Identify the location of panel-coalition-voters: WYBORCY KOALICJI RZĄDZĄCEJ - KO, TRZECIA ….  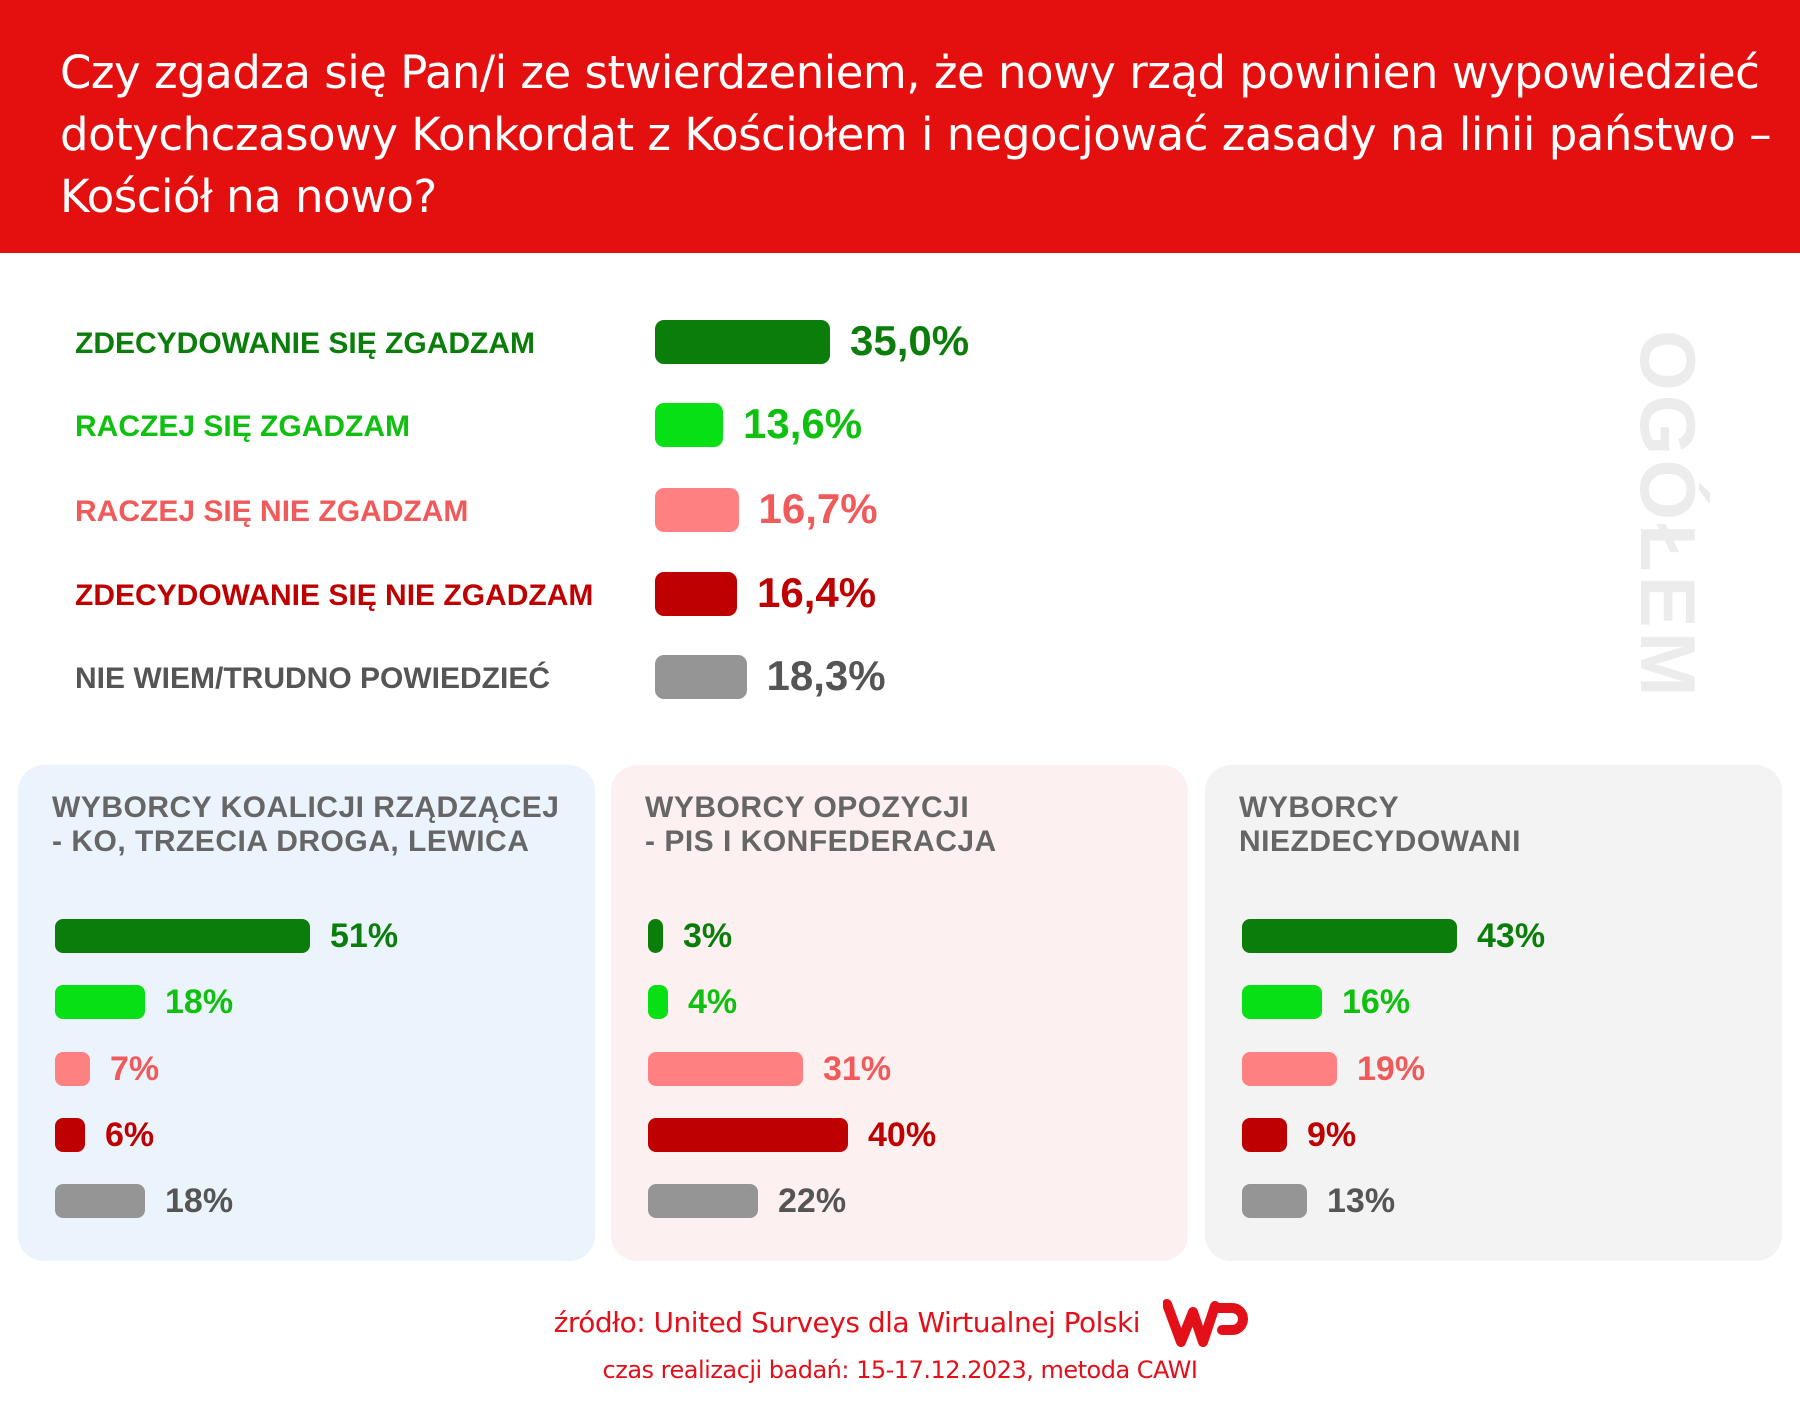
(306, 1013).